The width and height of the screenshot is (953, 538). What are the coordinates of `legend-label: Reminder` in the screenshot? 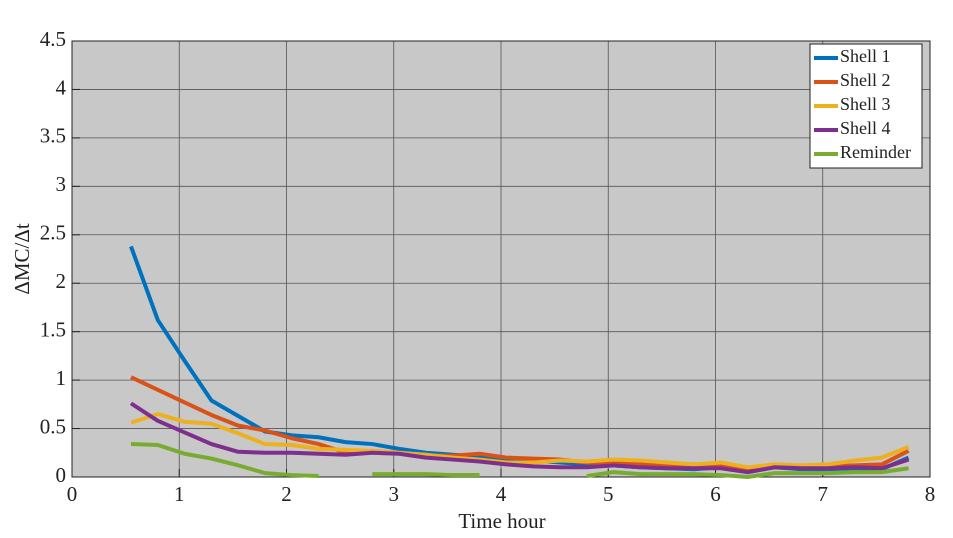 It's located at (875, 152).